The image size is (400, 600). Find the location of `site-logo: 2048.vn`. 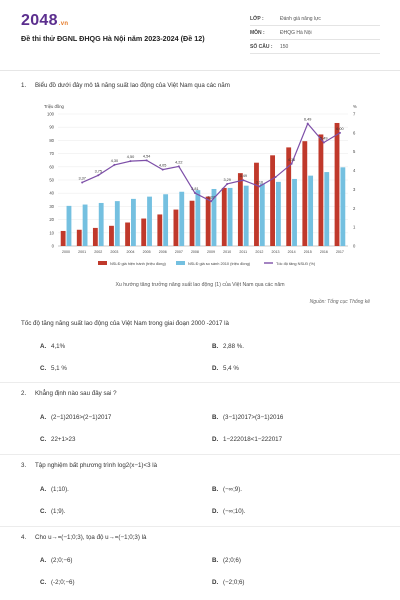

site-logo: 2048.vn is located at coordinates (45, 20).